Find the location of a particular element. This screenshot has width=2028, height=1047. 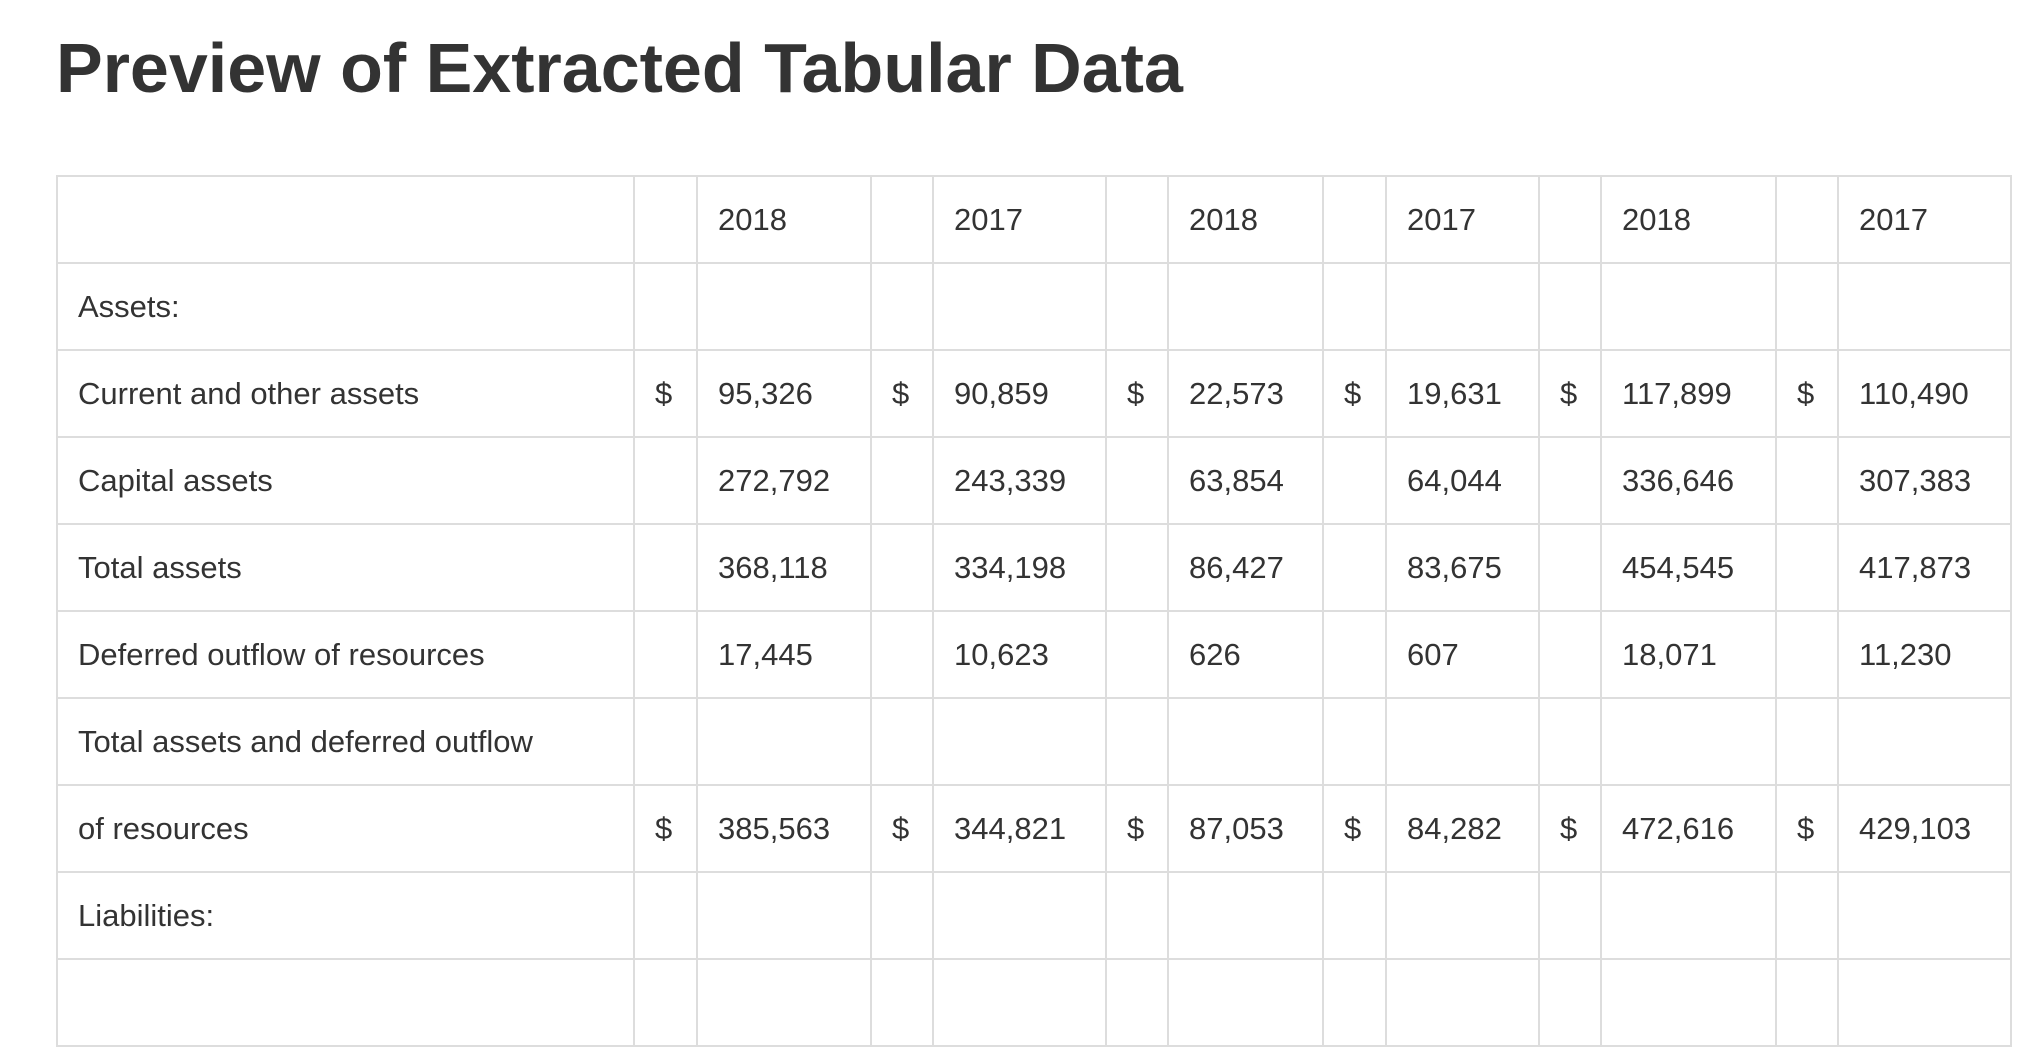

table-cell: 11,230 is located at coordinates (1924, 654).